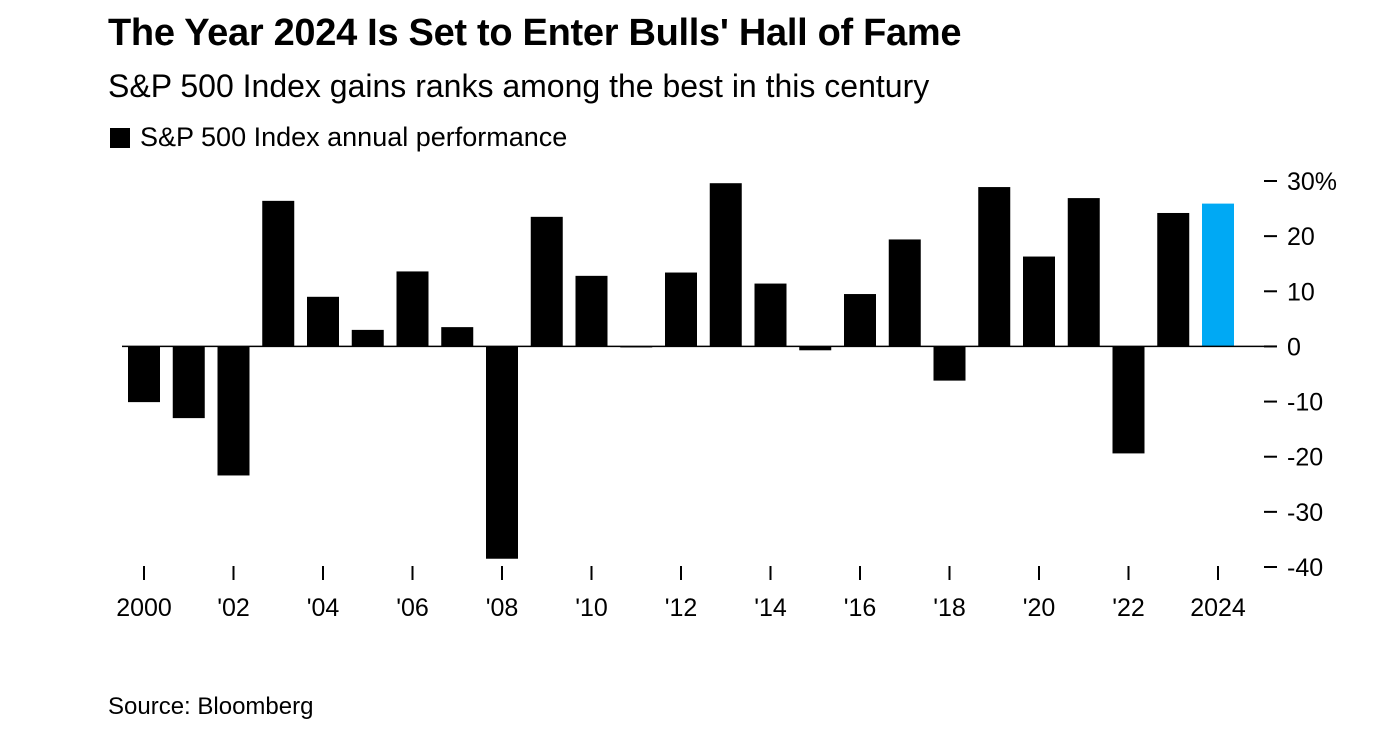 This screenshot has height=754, width=1378. I want to click on x-tick-label: '06, so click(412, 608).